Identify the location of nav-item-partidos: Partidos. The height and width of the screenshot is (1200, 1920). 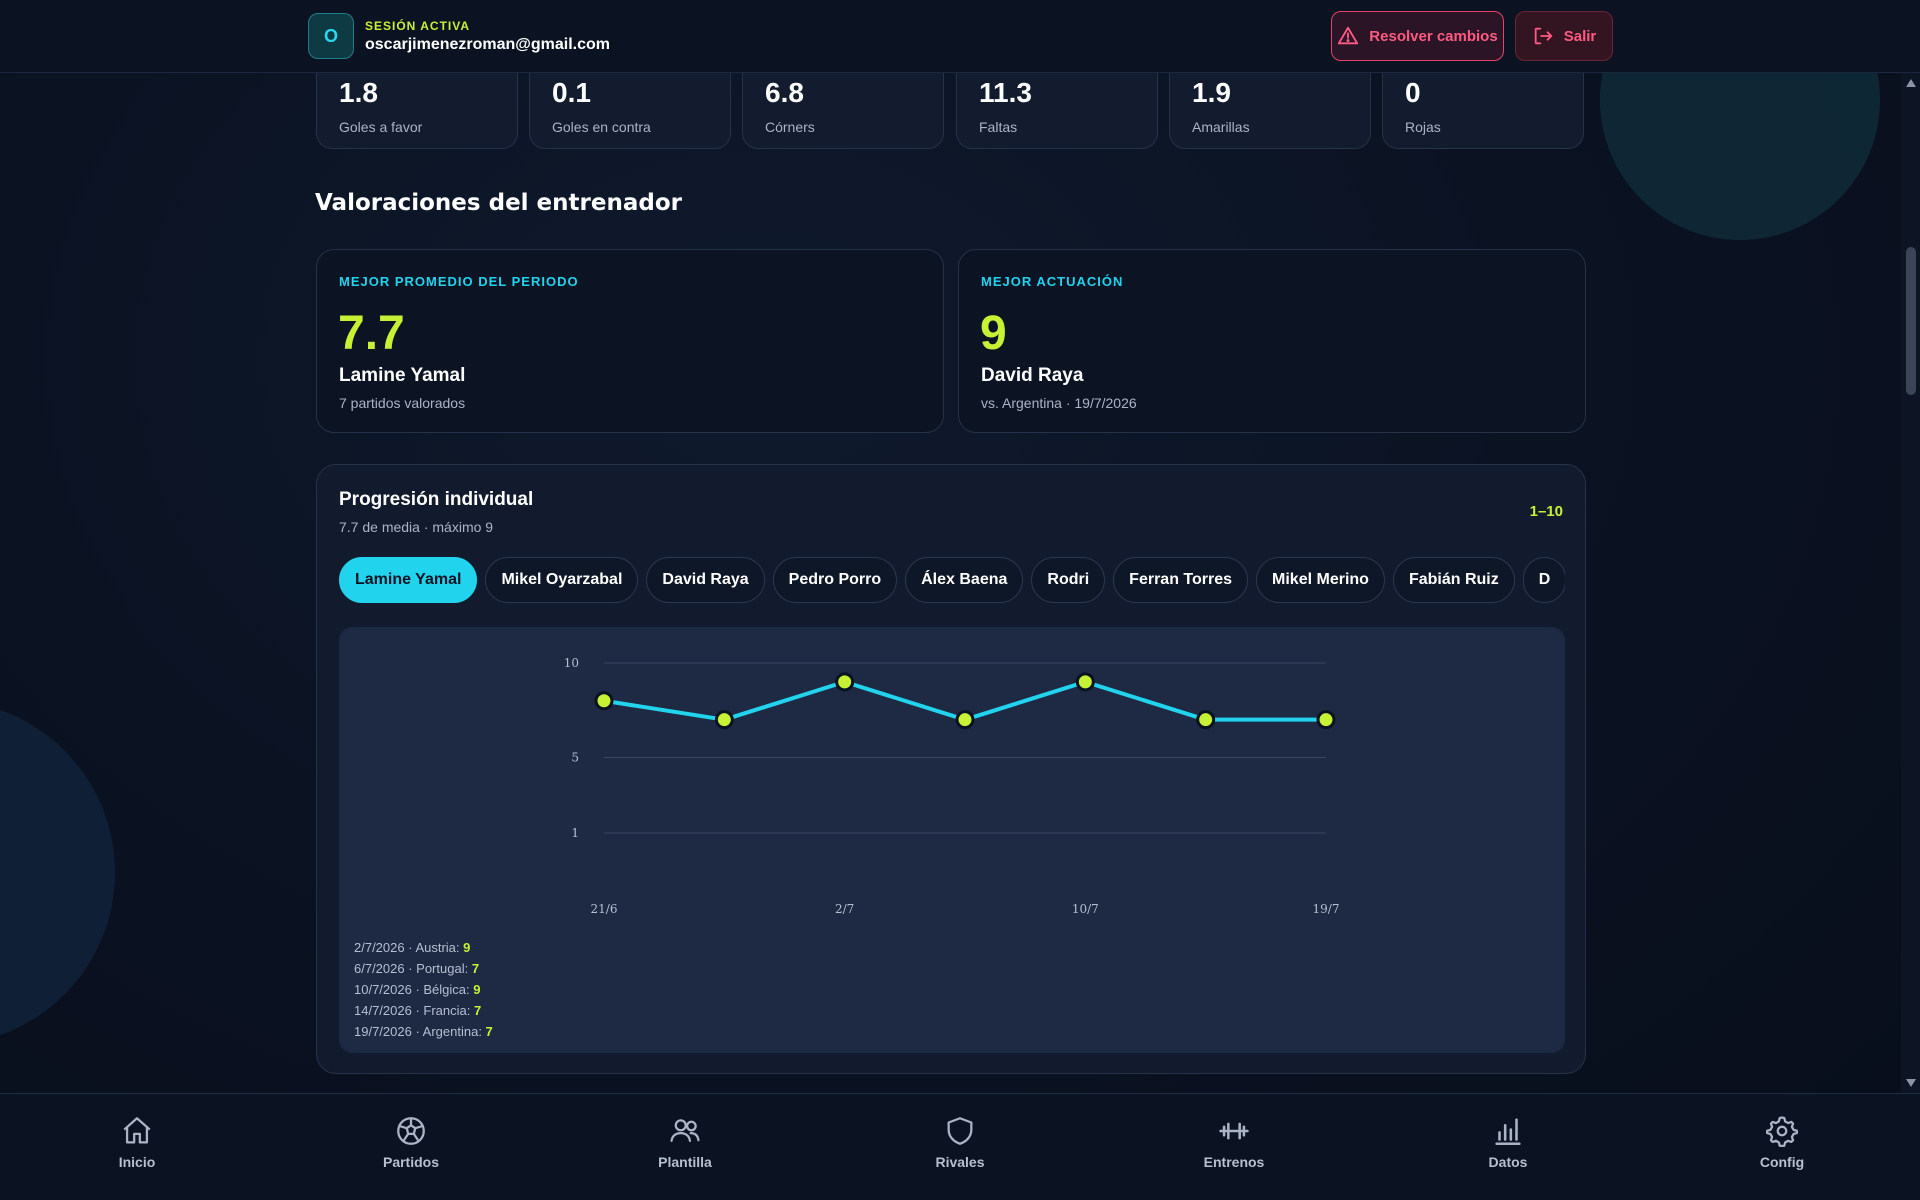
(411, 1142).